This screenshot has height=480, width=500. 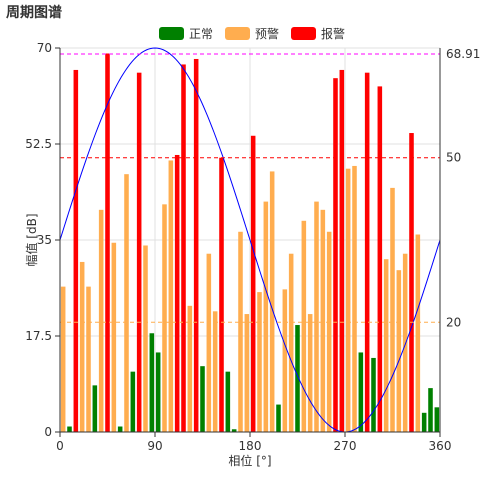 What do you see at coordinates (44, 240) in the screenshot?
I see `y-tick-label: 35` at bounding box center [44, 240].